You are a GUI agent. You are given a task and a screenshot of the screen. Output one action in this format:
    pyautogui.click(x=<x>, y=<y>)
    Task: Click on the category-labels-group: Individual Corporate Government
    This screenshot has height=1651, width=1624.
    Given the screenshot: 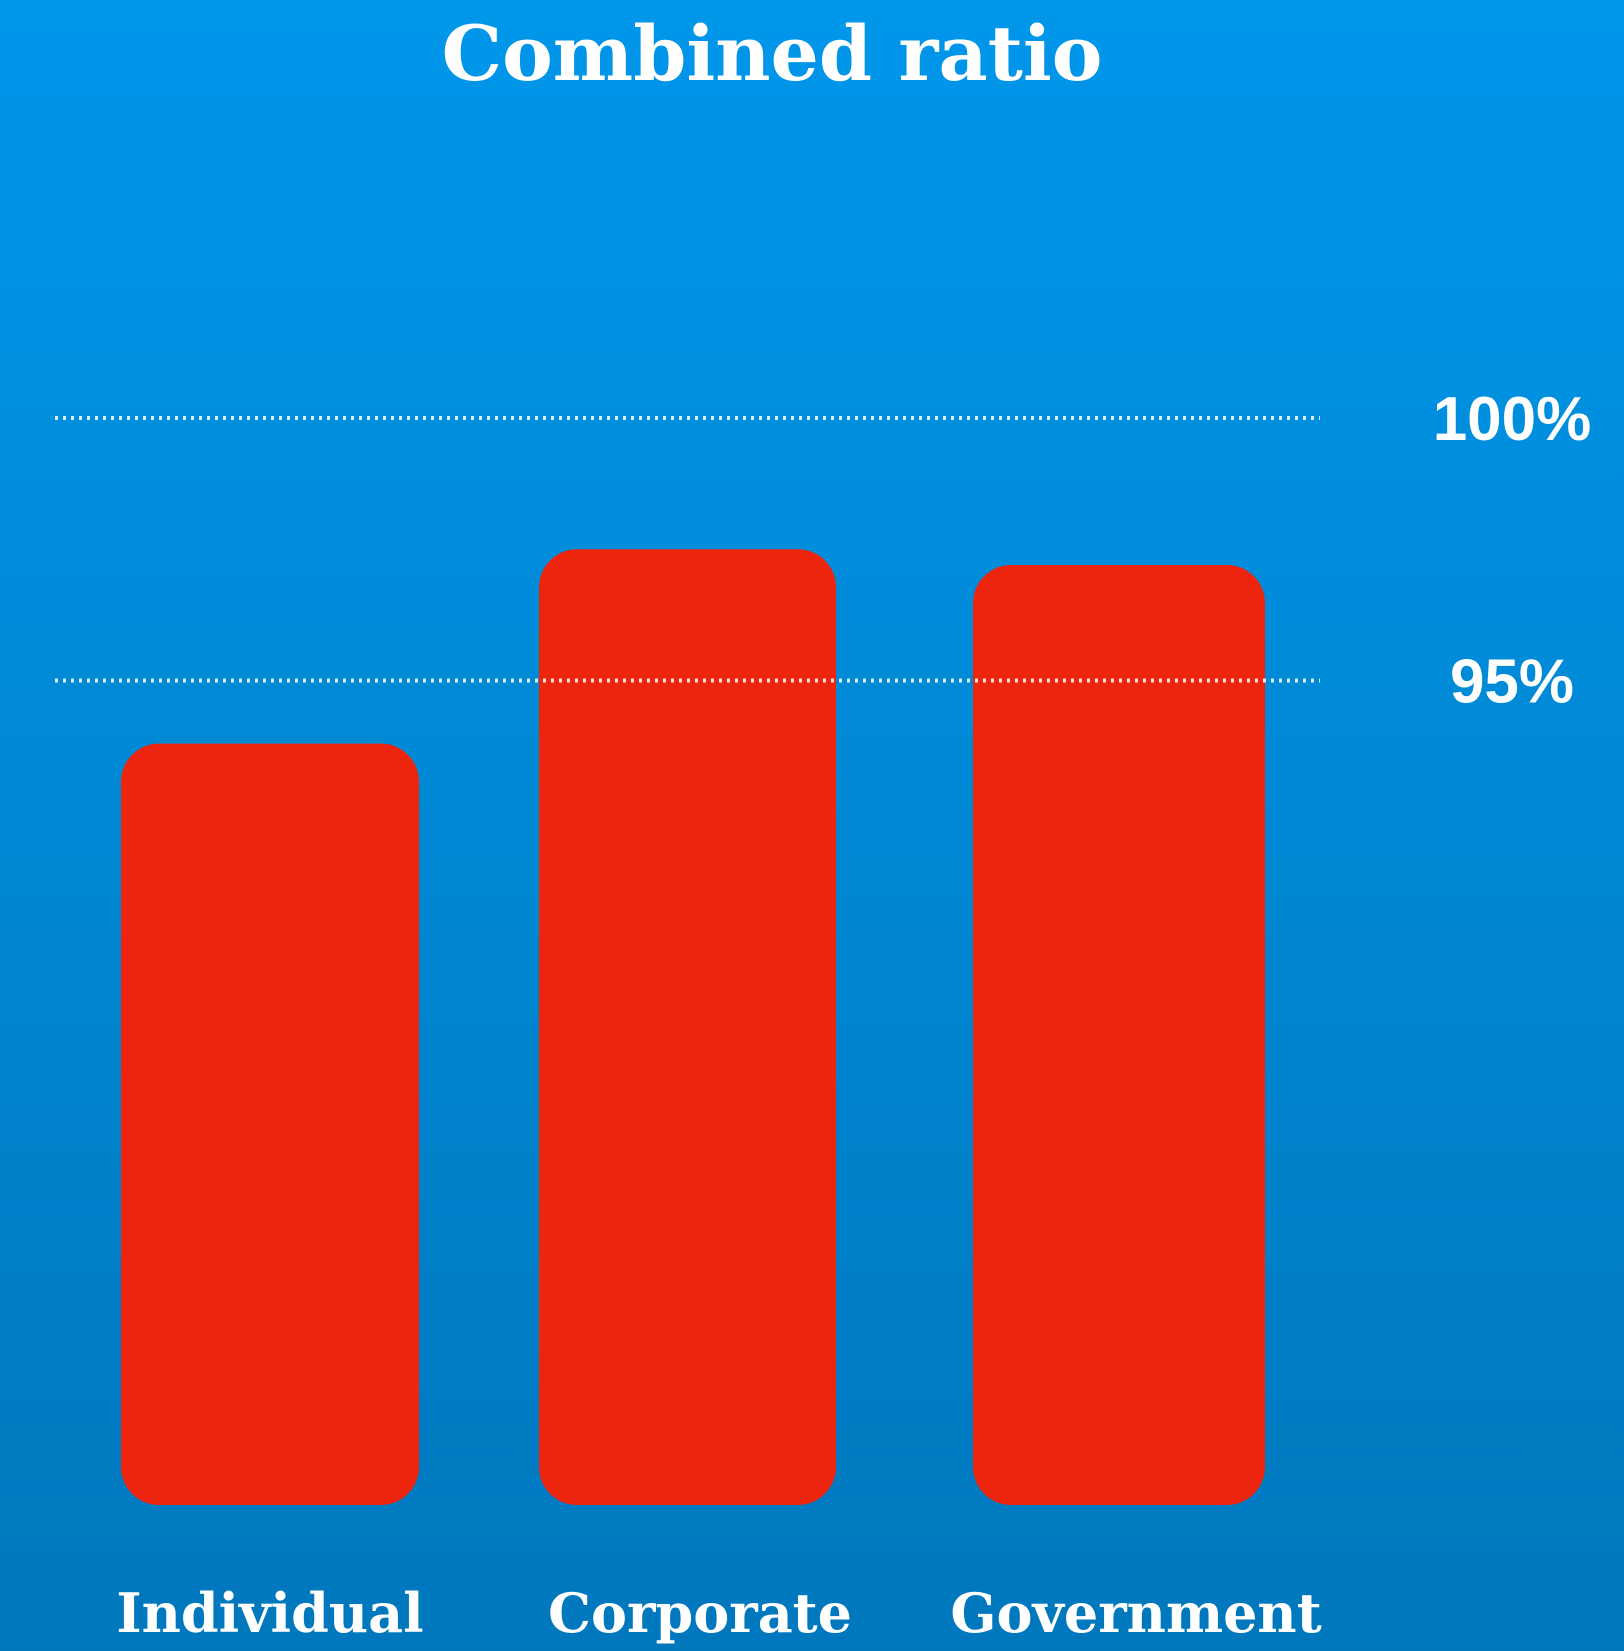 What is the action you would take?
    pyautogui.click(x=718, y=1613)
    